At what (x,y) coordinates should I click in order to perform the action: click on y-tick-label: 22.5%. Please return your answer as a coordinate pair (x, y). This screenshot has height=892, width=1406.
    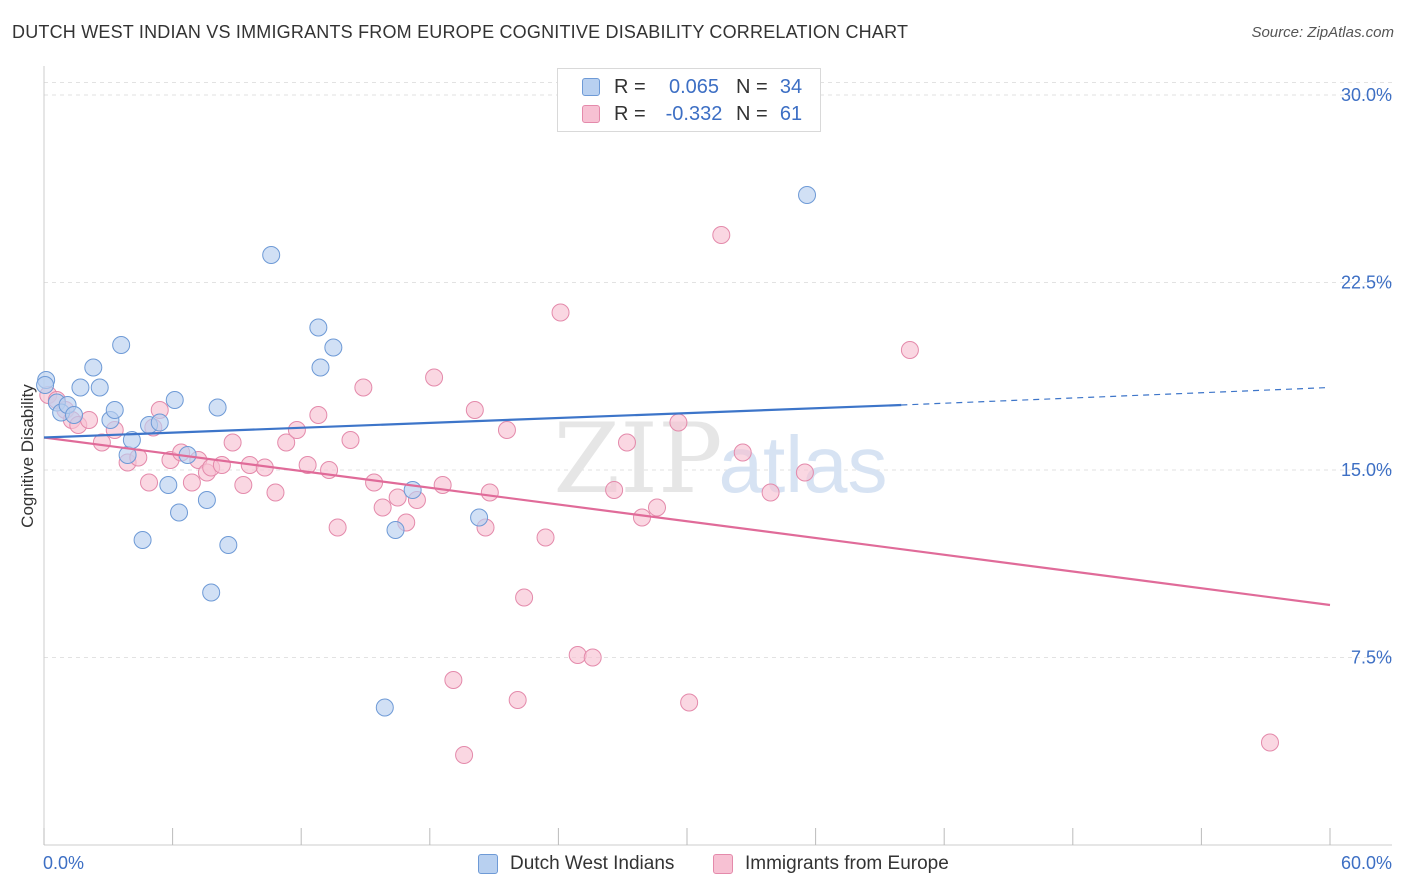
    Looking at the image, I should click on (1366, 283).